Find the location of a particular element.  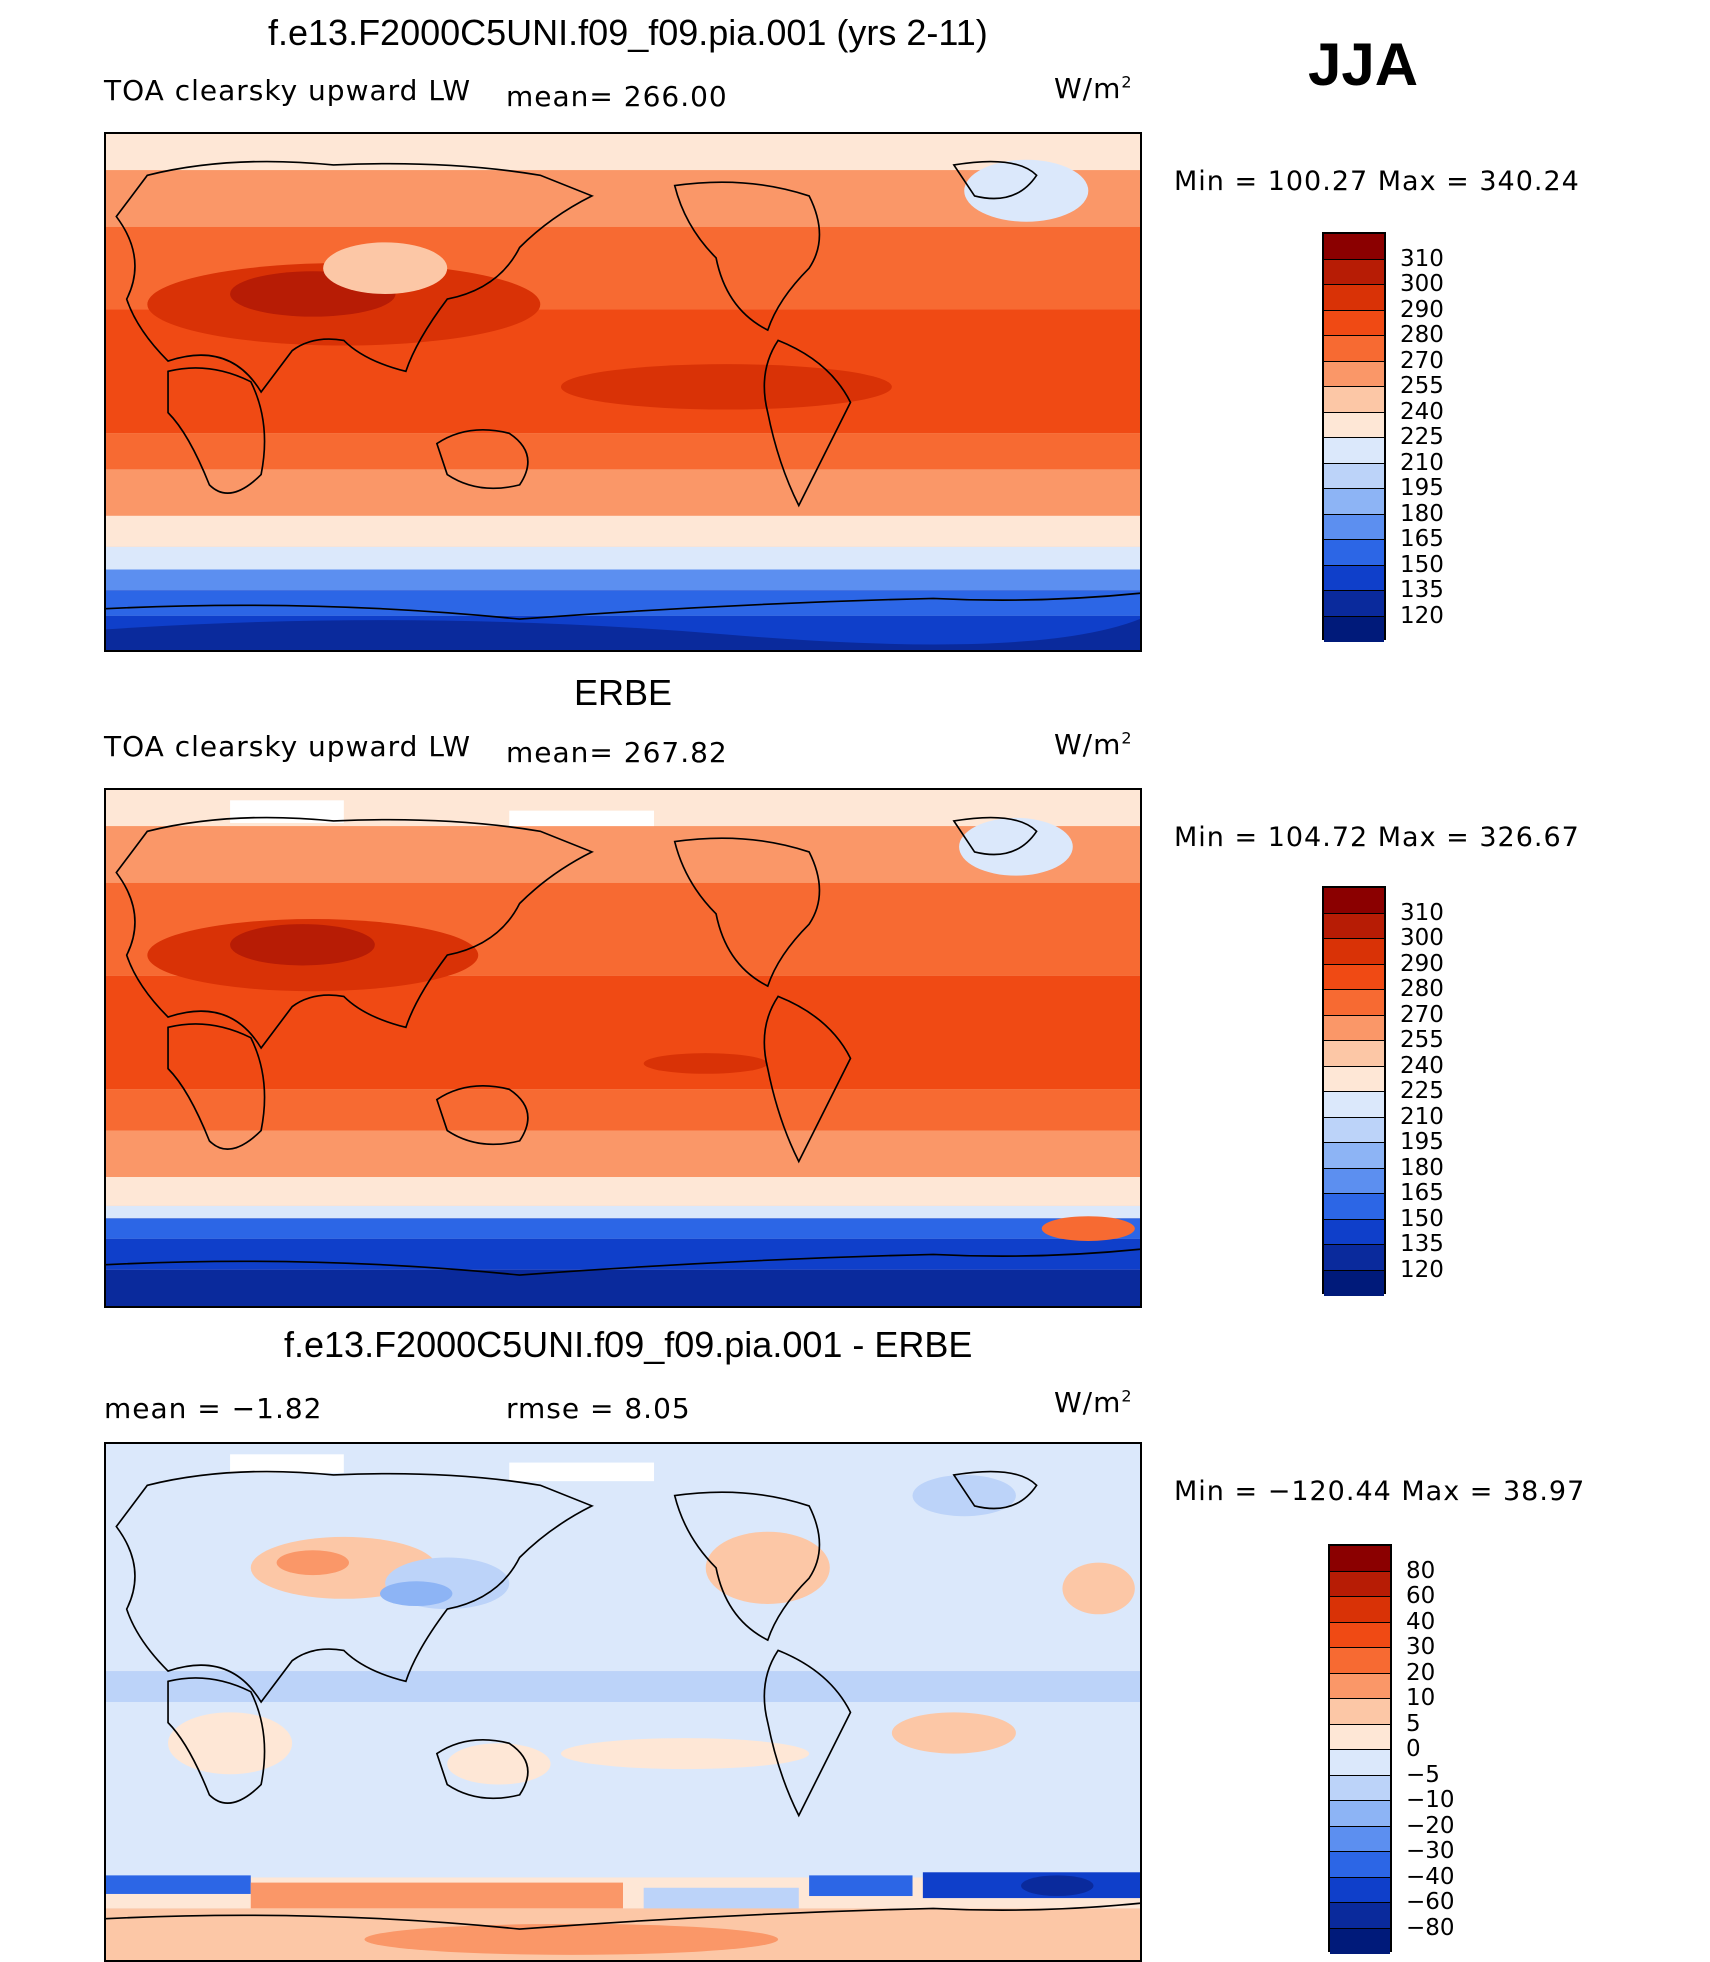

panel-3-mean: mean = −1.82 is located at coordinates (213, 1408).